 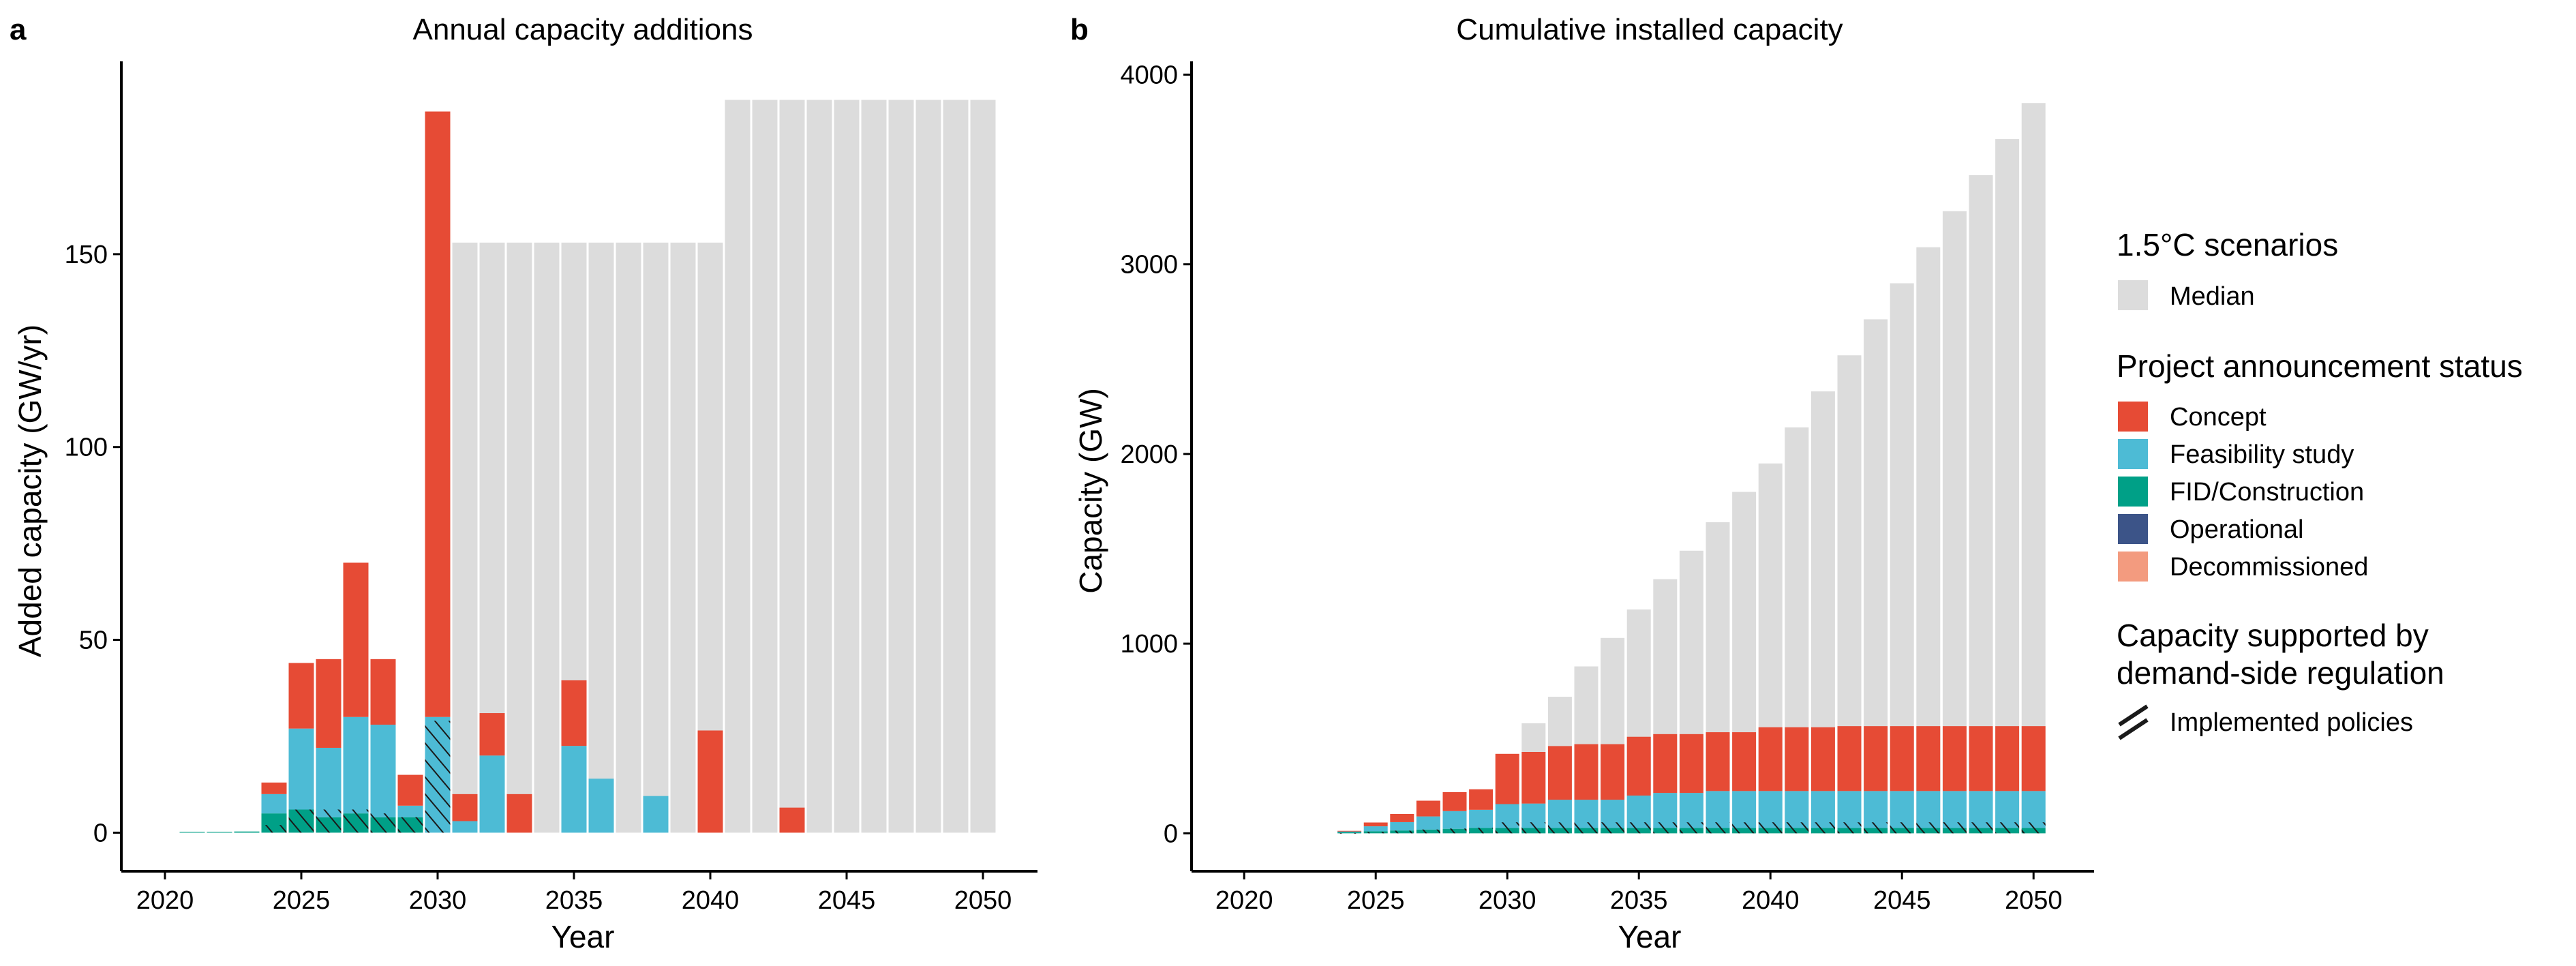 What do you see at coordinates (2133, 454) in the screenshot?
I see `legend-key-feasibility` at bounding box center [2133, 454].